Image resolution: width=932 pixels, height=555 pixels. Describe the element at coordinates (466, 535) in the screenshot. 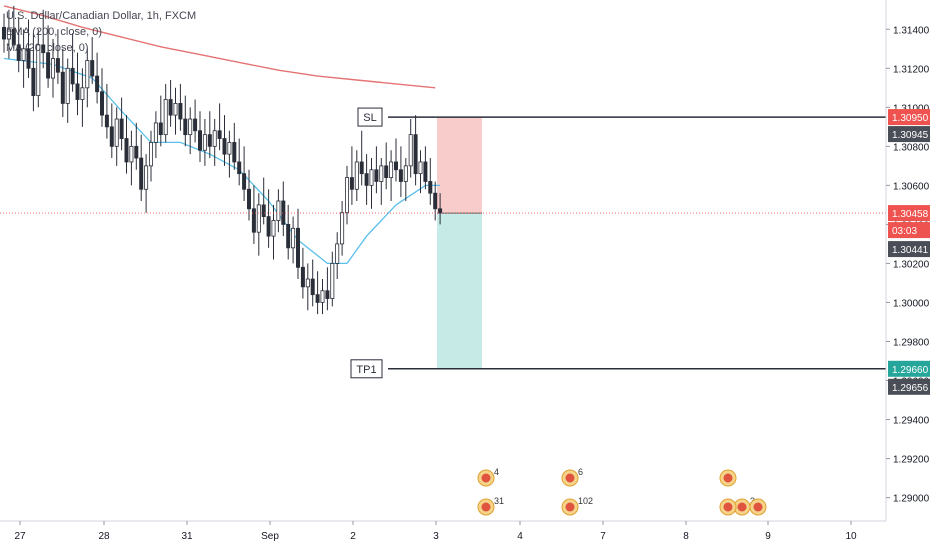

I see `time-axis` at that location.